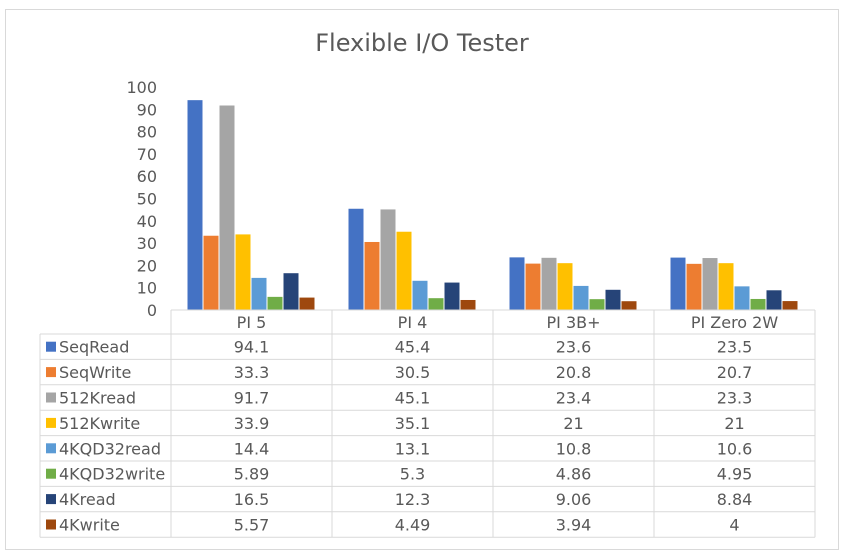 This screenshot has height=560, width=850. What do you see at coordinates (574, 525) in the screenshot?
I see `data-label: 3.94` at bounding box center [574, 525].